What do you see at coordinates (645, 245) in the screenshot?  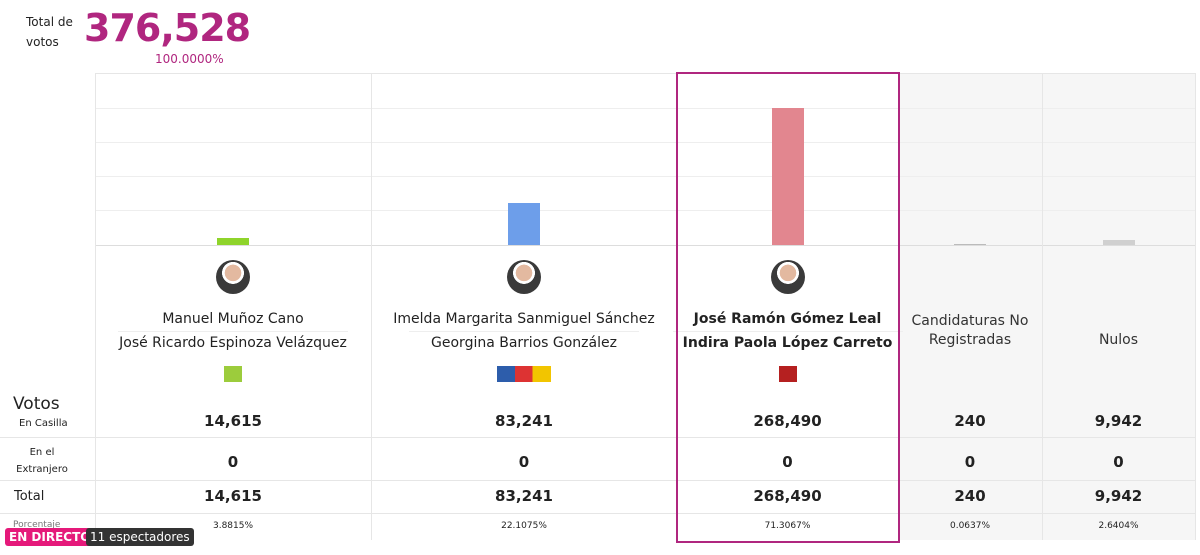 I see `axis-line` at bounding box center [645, 245].